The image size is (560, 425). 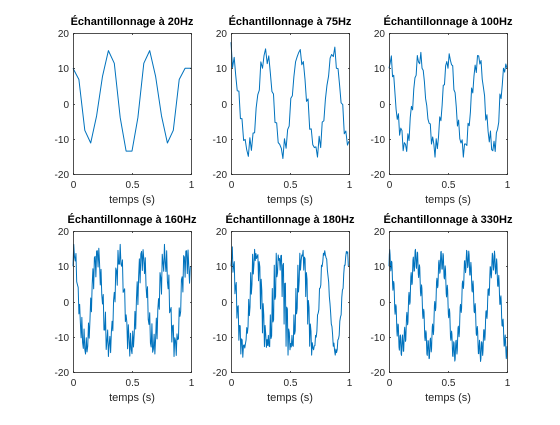 I want to click on subplot-title: Échantillonnage à 20Hz, so click(x=132, y=21).